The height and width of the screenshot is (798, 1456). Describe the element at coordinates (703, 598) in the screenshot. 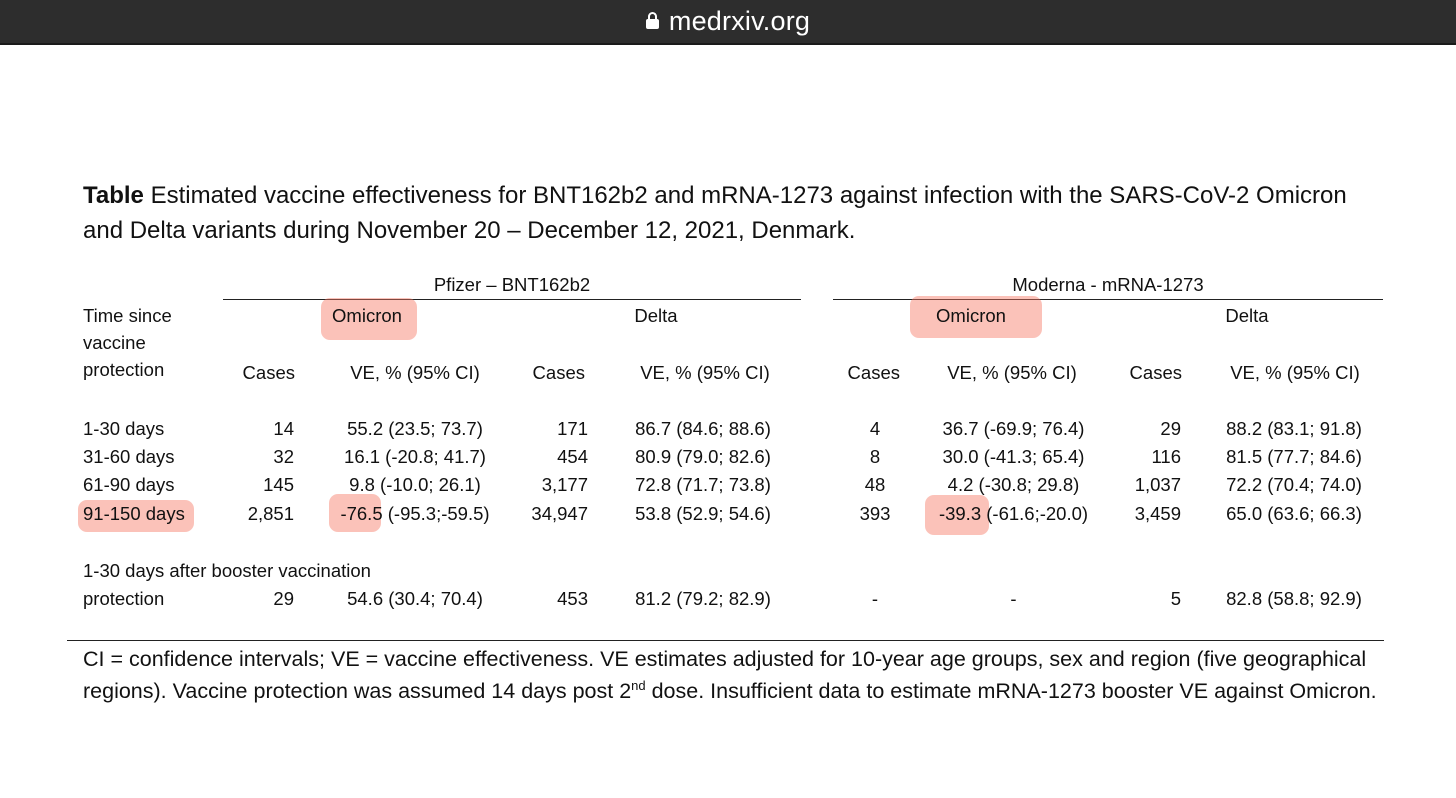

I see `cell-pfizer-delta-ve: 81.2 (79.2; 82.9)` at that location.